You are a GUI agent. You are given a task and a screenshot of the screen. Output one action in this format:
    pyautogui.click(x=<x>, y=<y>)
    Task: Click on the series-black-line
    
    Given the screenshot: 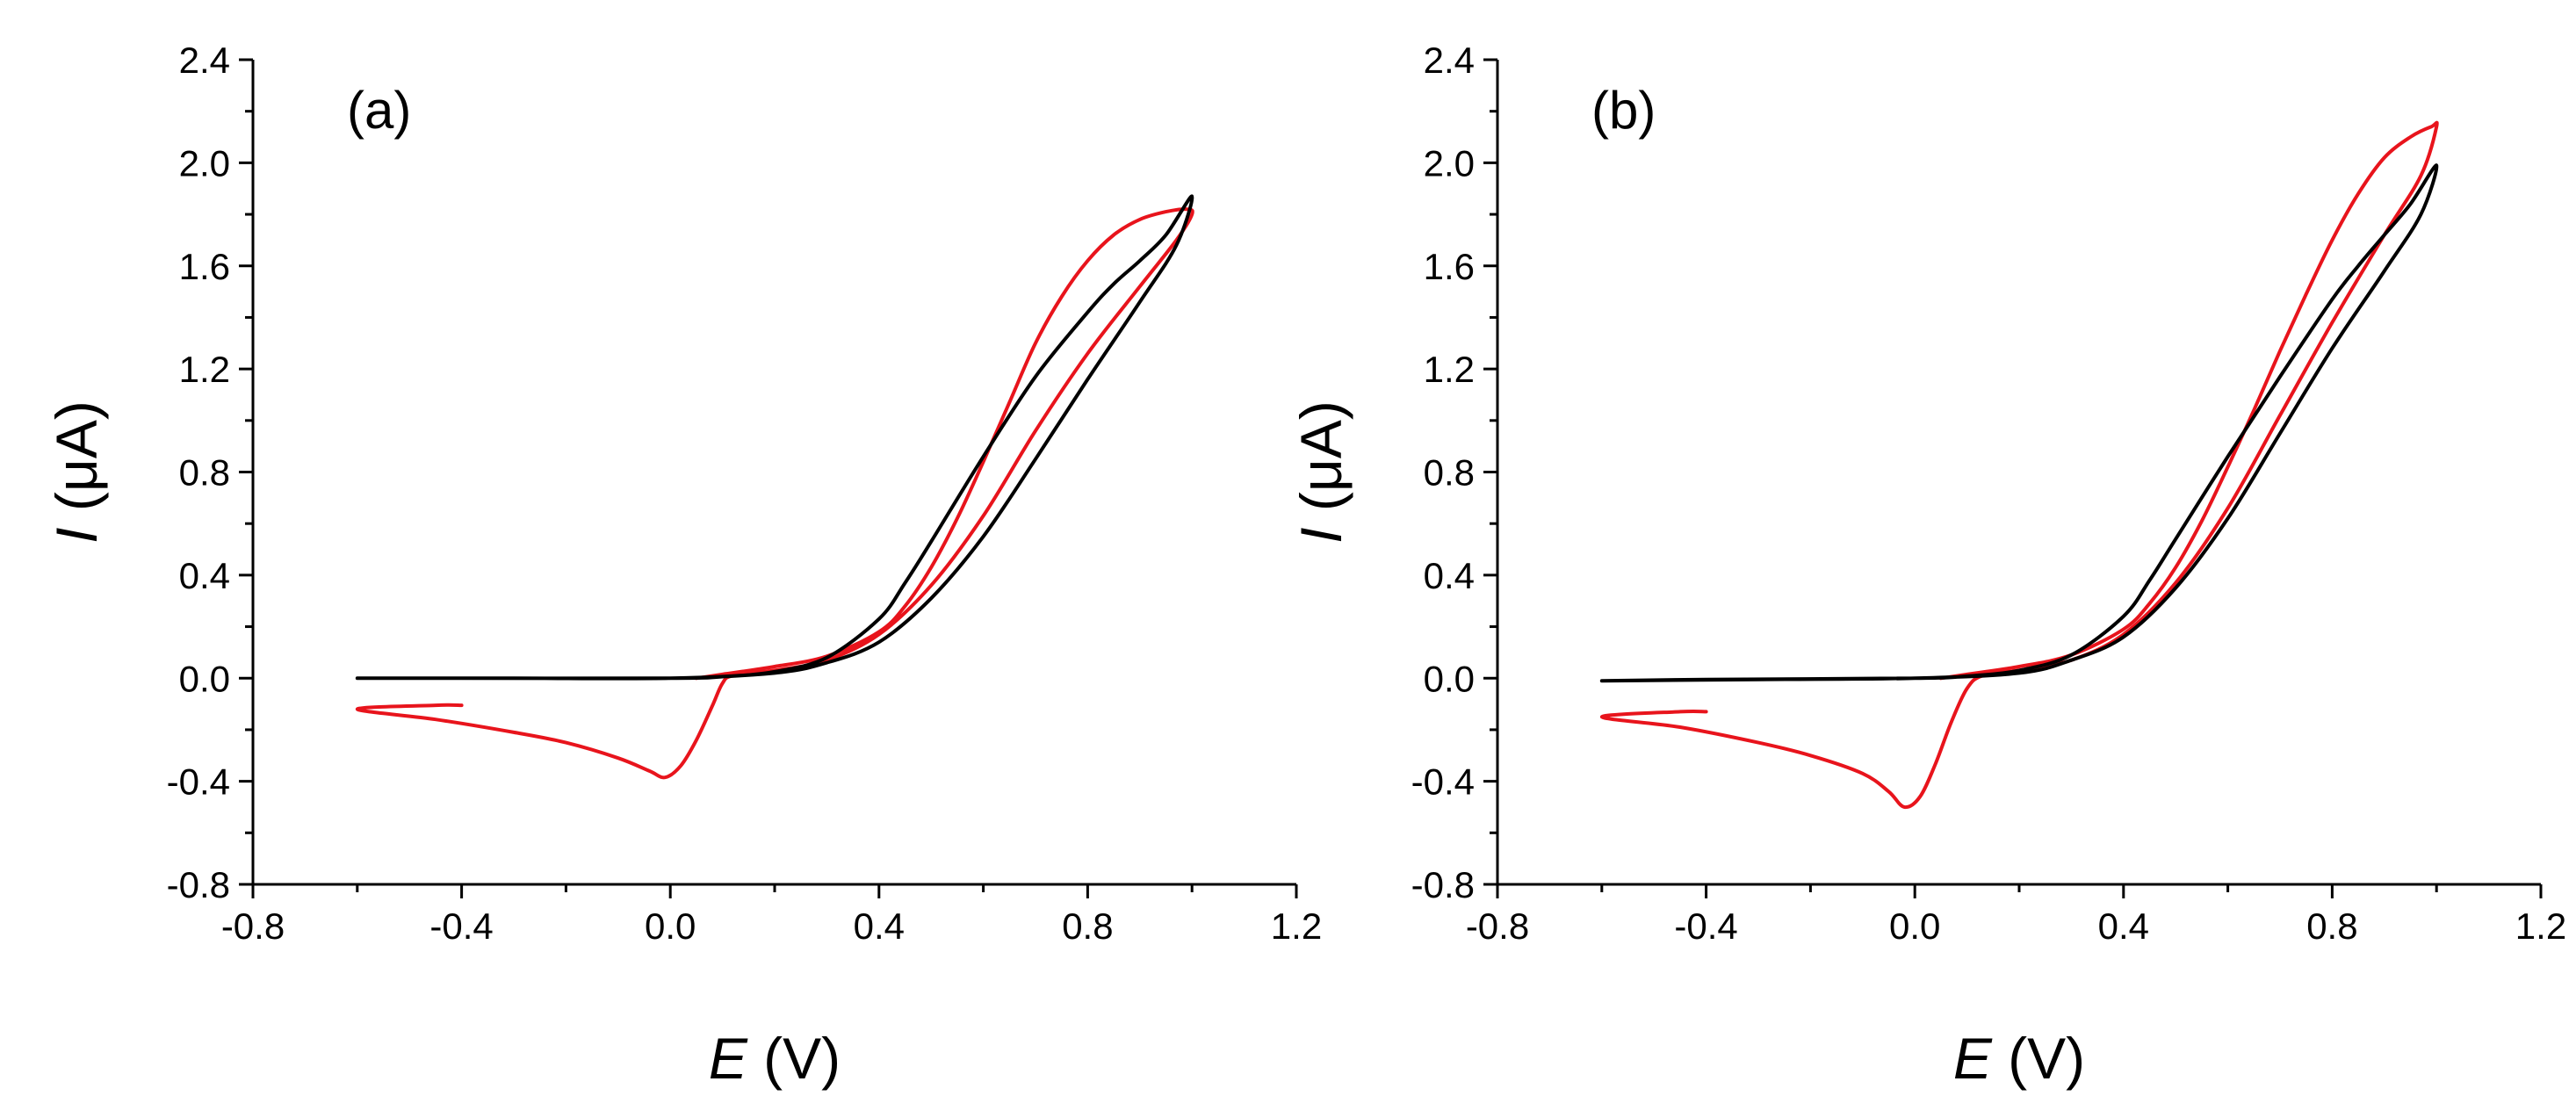 What is the action you would take?
    pyautogui.click(x=774, y=437)
    